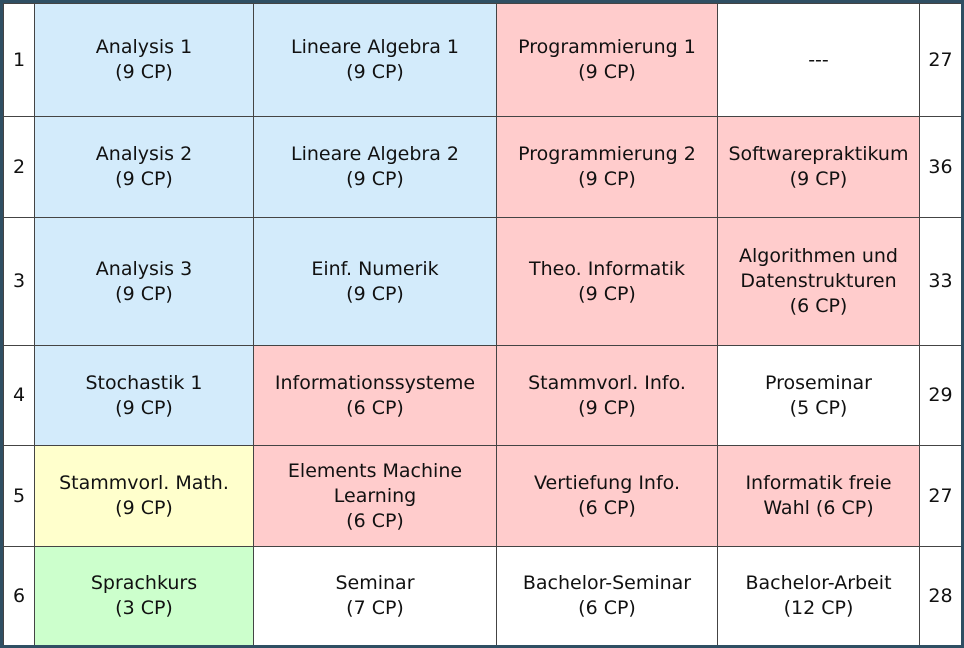  I want to click on module-name: Vertiefung Info., so click(607, 483).